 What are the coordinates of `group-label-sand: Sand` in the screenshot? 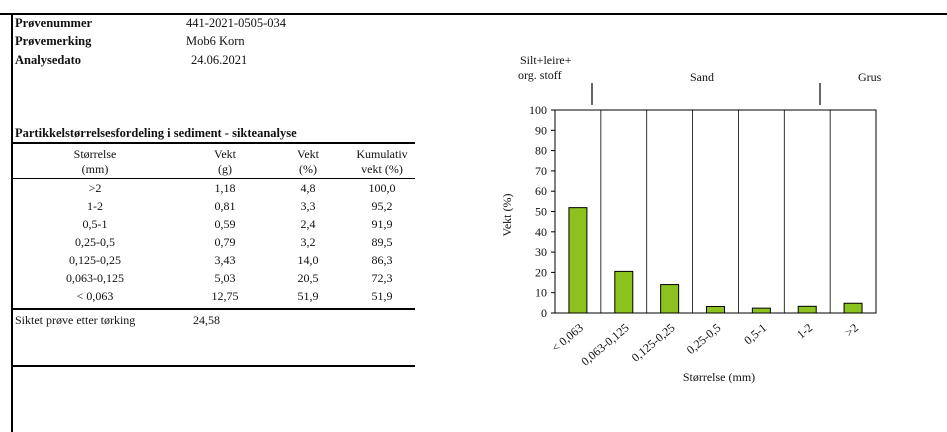 It's located at (702, 77).